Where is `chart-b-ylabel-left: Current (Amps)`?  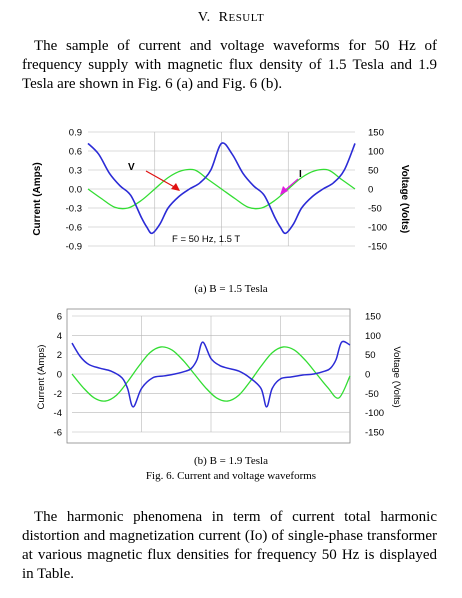
chart-b-ylabel-left: Current (Amps) is located at coordinates (41, 377).